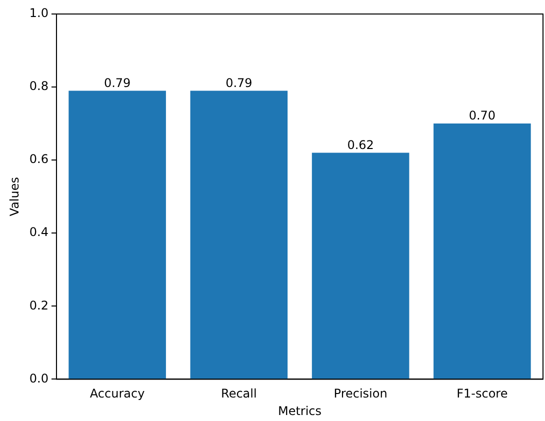 This screenshot has width=545, height=421. What do you see at coordinates (482, 393) in the screenshot?
I see `x-tick-label: F1-score` at bounding box center [482, 393].